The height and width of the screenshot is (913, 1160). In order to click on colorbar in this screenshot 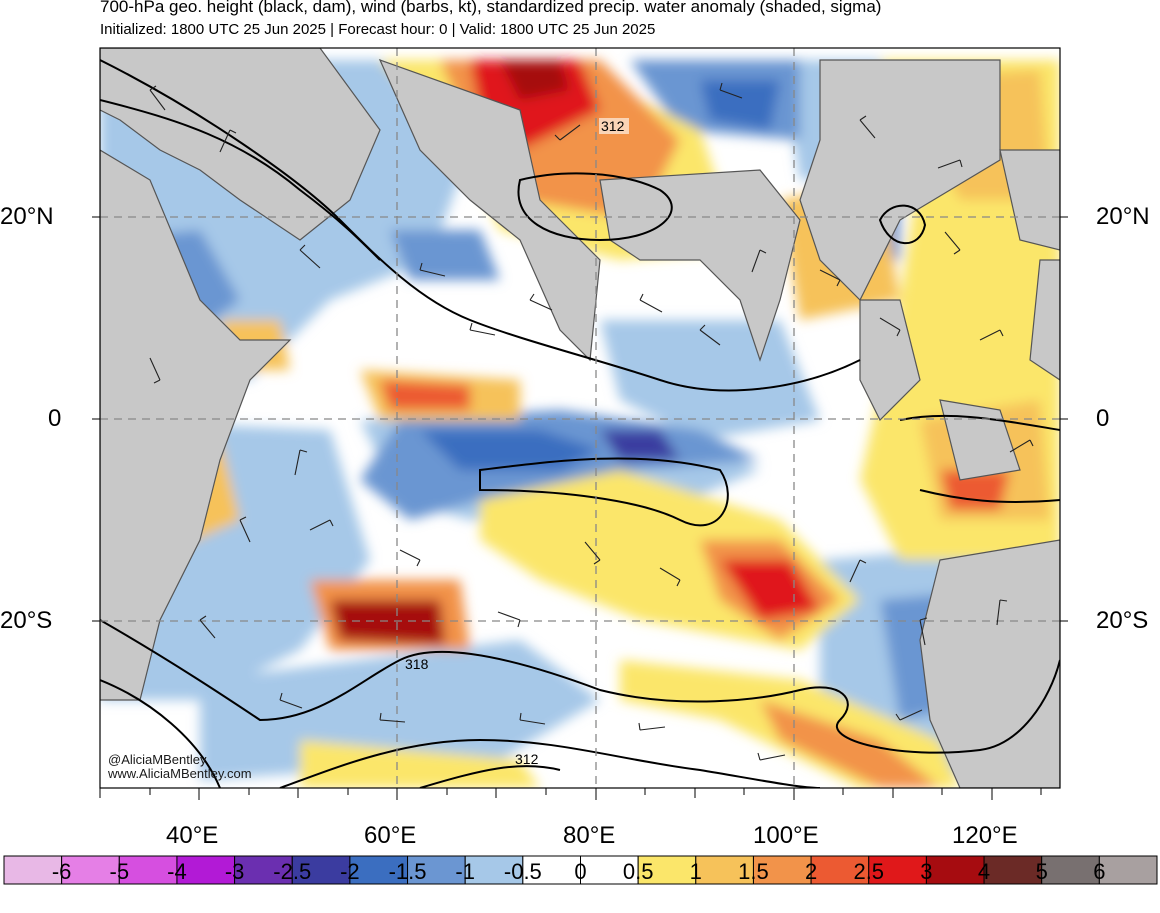, I will do `click(580, 870)`.